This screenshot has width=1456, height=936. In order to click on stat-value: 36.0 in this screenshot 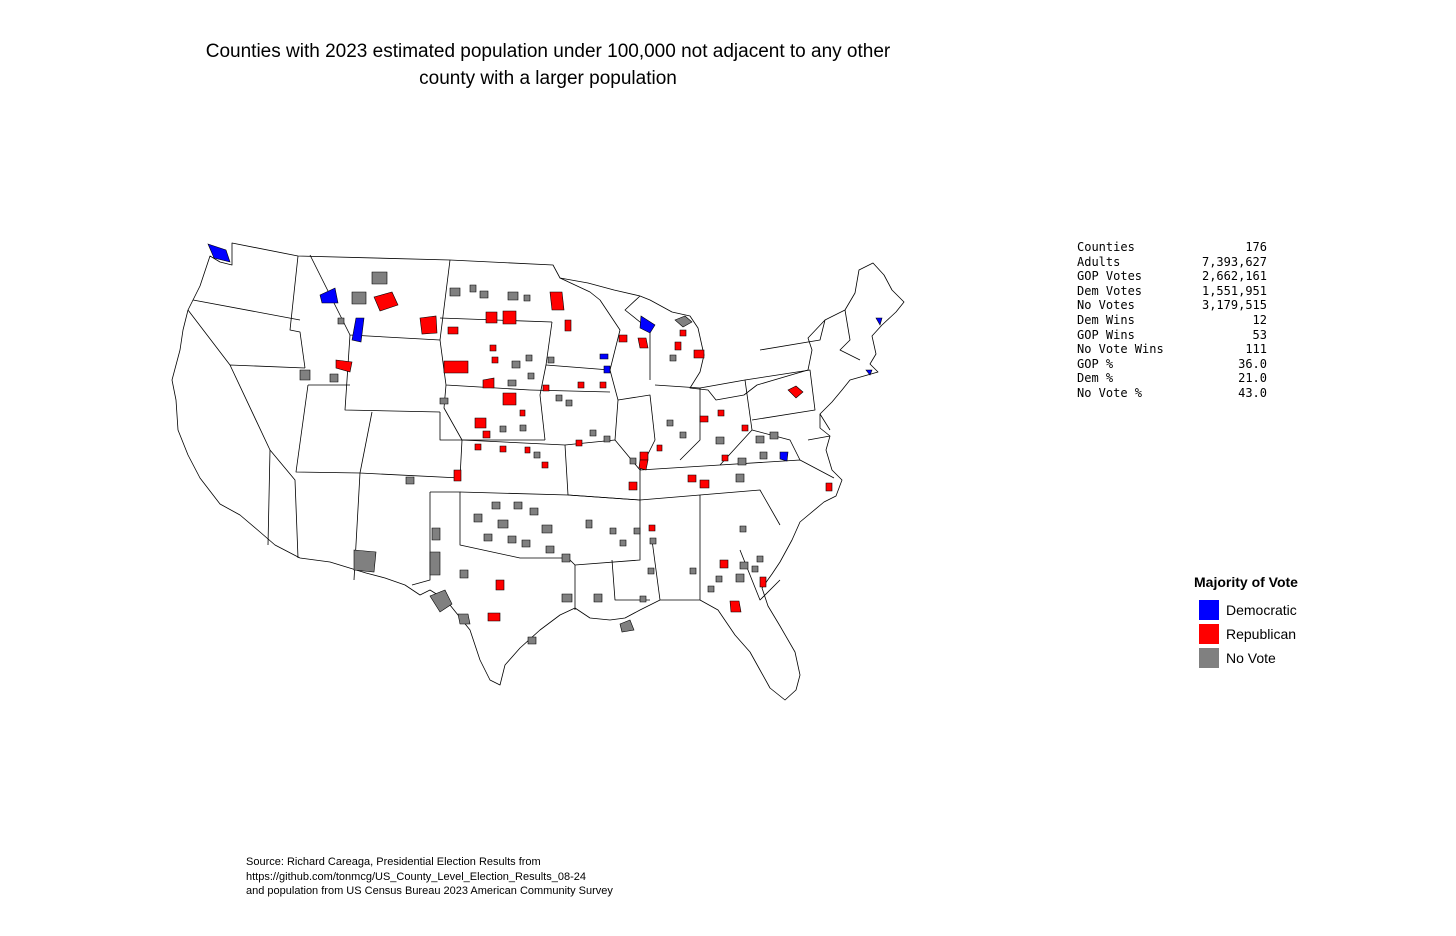, I will do `click(1252, 363)`.